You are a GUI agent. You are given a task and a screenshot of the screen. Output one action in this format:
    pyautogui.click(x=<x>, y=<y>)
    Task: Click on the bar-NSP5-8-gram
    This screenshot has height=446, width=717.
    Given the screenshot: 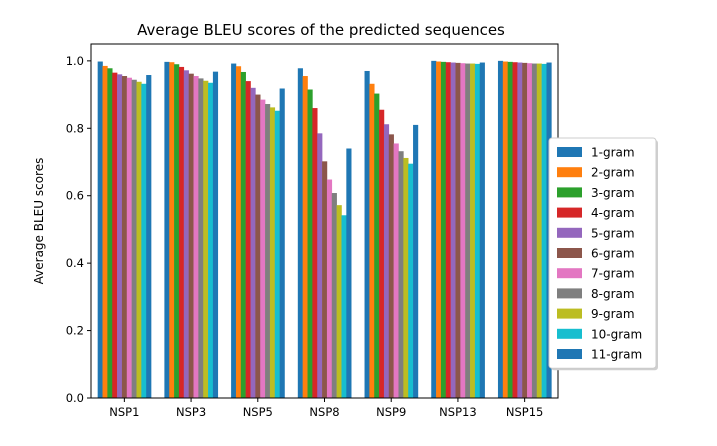 What is the action you would take?
    pyautogui.click(x=268, y=251)
    